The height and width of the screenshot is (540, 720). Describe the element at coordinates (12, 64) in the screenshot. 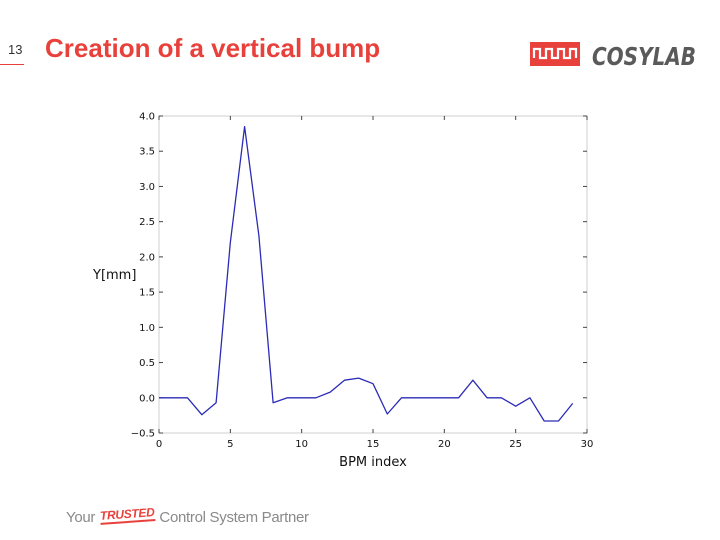

I see `slide-number-underline` at that location.